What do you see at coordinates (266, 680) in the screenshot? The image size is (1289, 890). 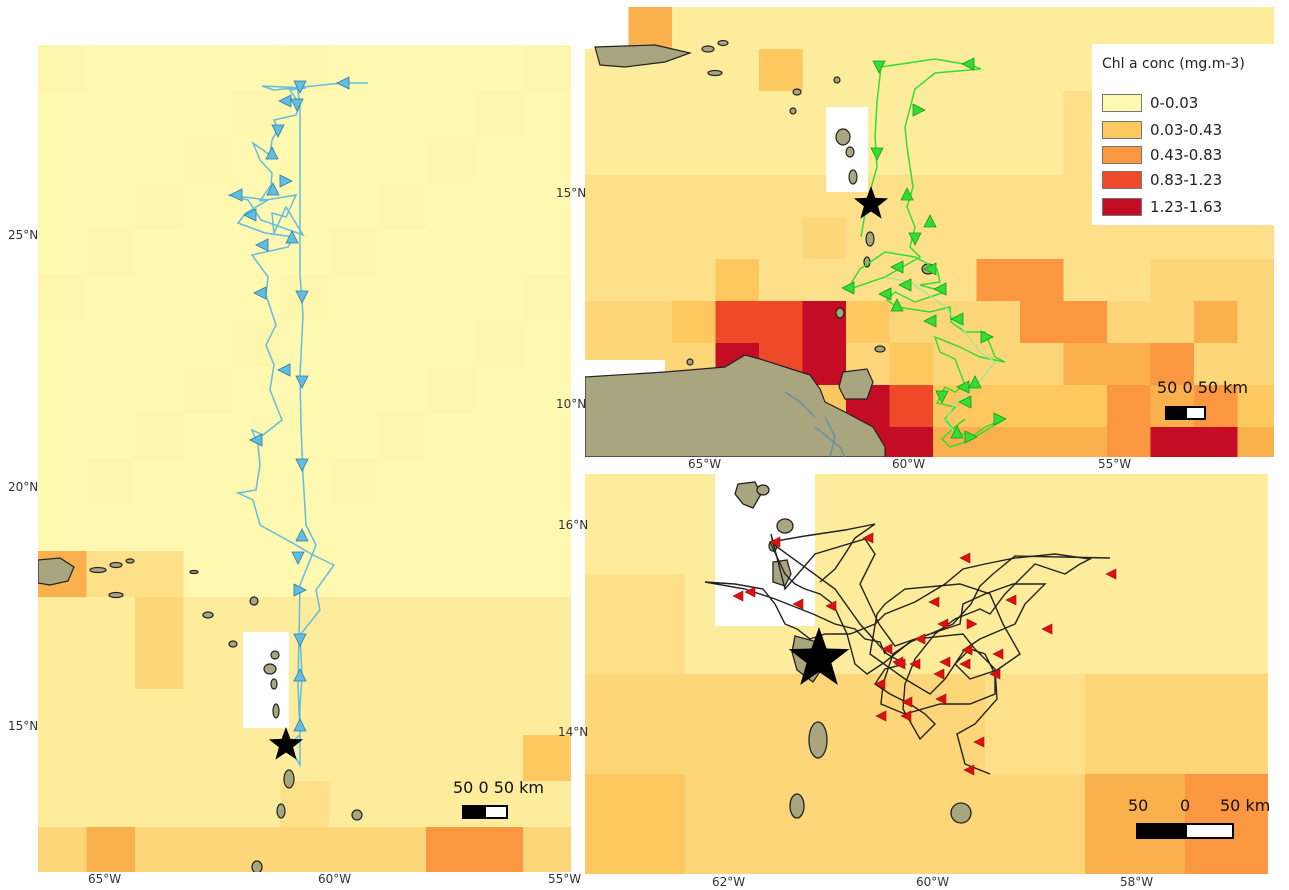 I see `no-data-area` at bounding box center [266, 680].